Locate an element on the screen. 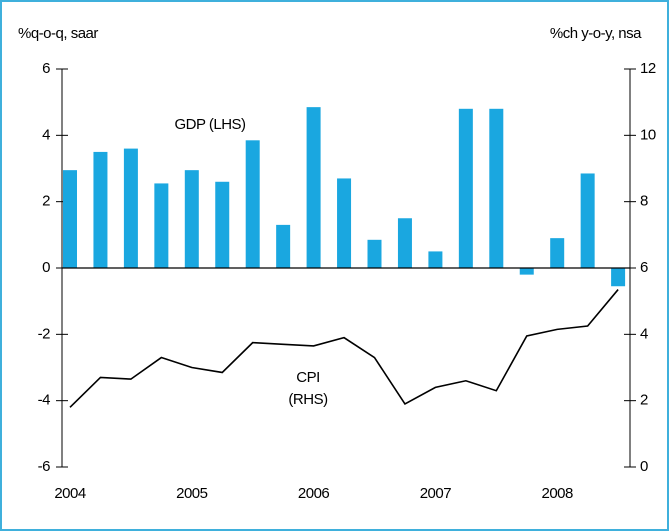 The width and height of the screenshot is (669, 531). y-tick-label: 2 is located at coordinates (46, 201).